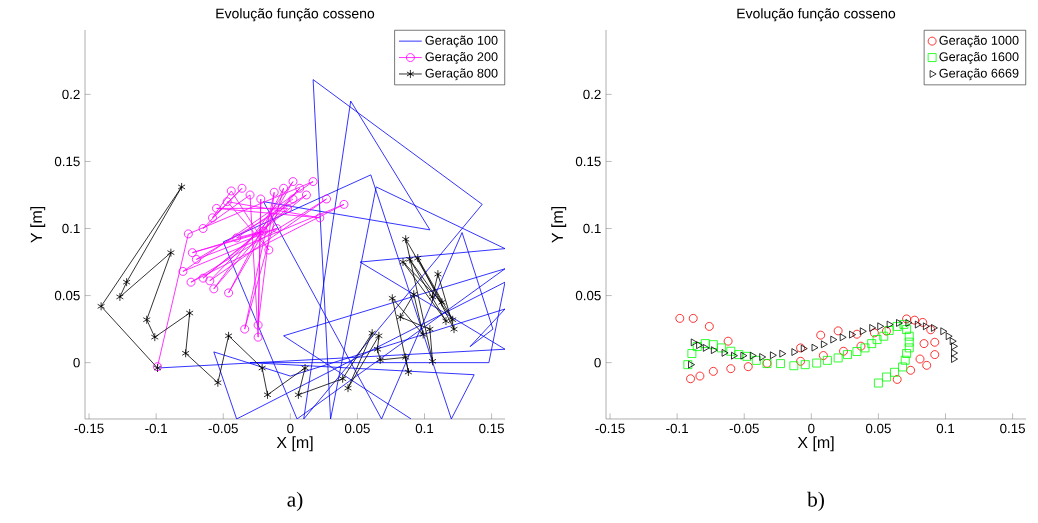  Describe the element at coordinates (461, 41) in the screenshot. I see `legend-label: Geração 100` at that location.